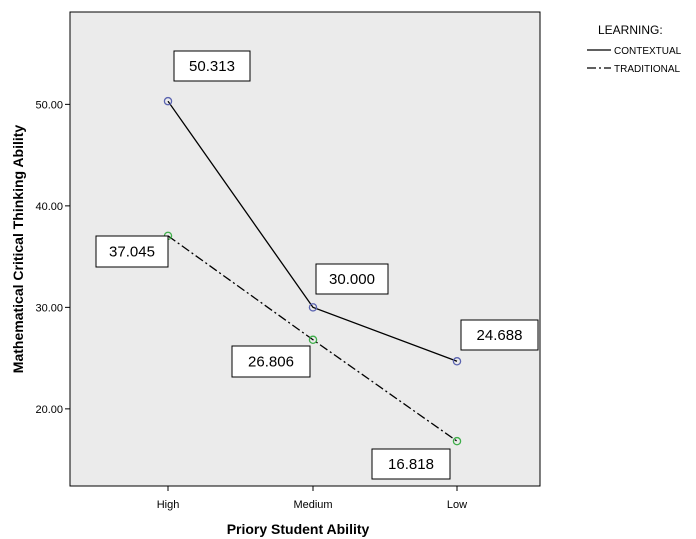  I want to click on y-axis-title: Mathematical Critical Thinking Ability, so click(18, 249).